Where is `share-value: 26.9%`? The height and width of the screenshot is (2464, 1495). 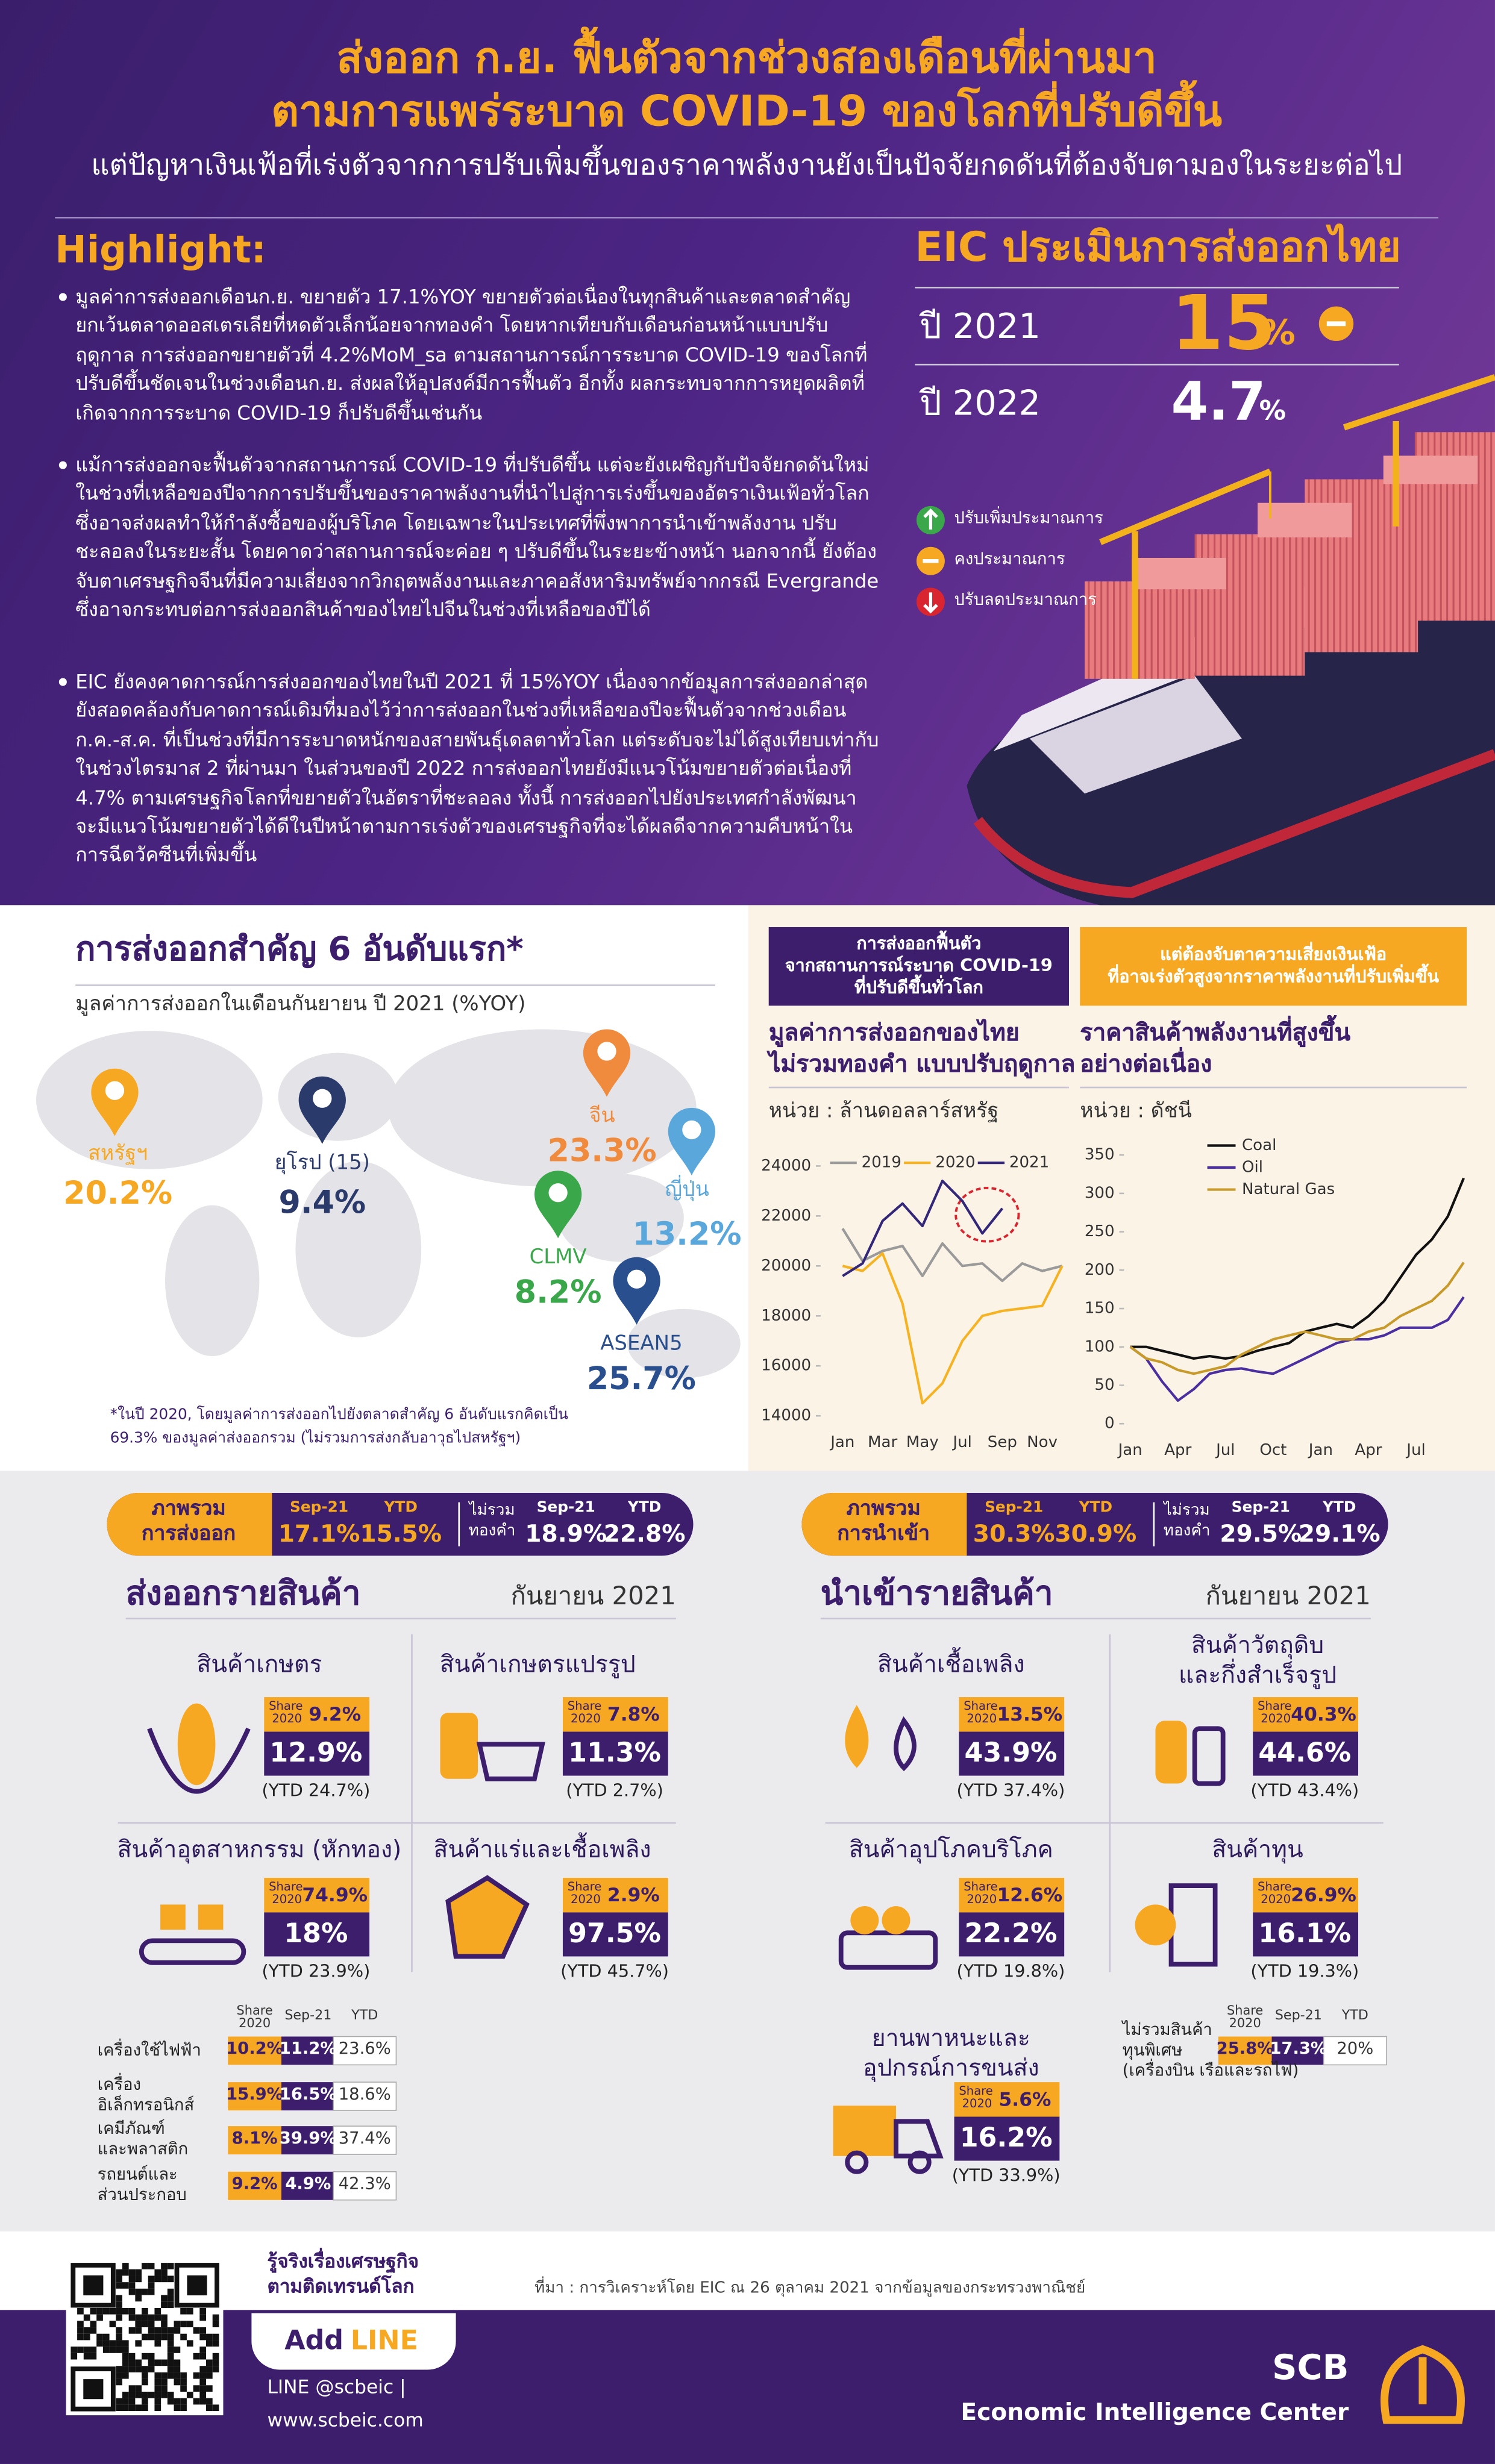
share-value: 26.9% is located at coordinates (1323, 1895).